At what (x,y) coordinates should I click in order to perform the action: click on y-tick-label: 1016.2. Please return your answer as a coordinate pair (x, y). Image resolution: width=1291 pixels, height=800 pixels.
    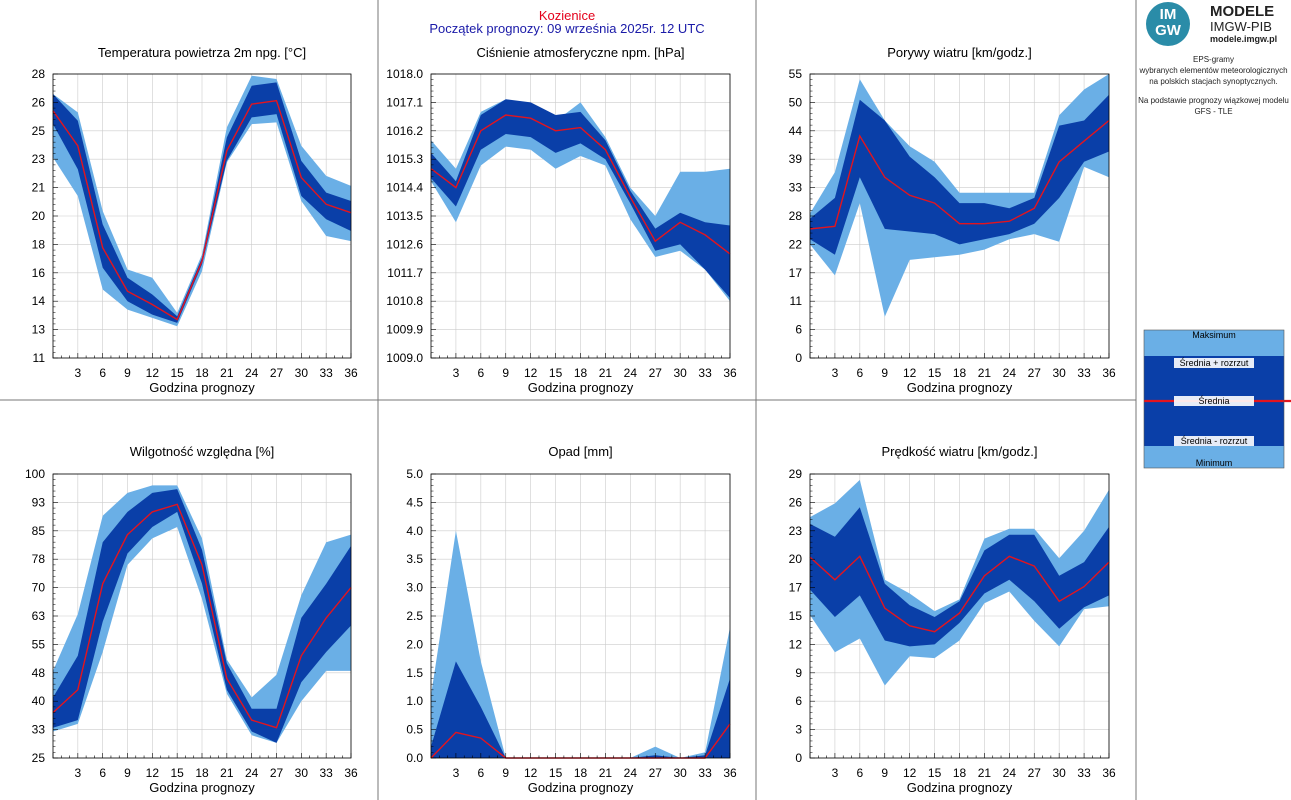
    Looking at the image, I should click on (404, 131).